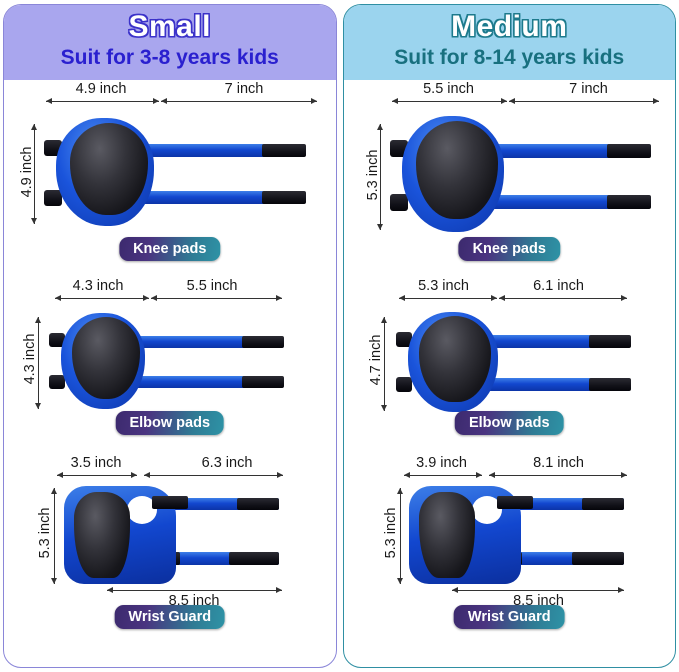  I want to click on panel-title-small: Small, so click(170, 26).